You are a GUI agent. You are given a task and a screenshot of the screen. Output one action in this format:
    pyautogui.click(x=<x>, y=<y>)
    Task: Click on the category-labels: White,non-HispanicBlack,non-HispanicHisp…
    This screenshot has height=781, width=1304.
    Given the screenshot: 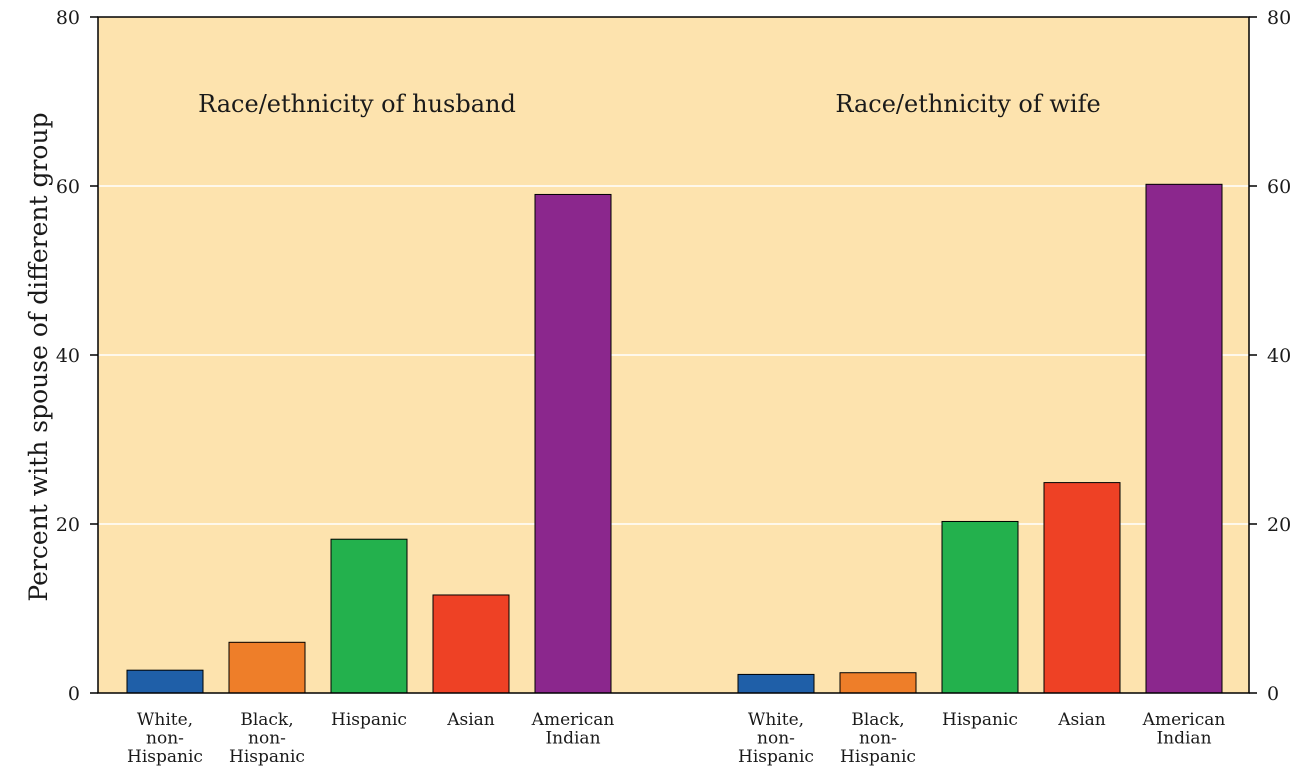 What is the action you would take?
    pyautogui.click(x=676, y=738)
    